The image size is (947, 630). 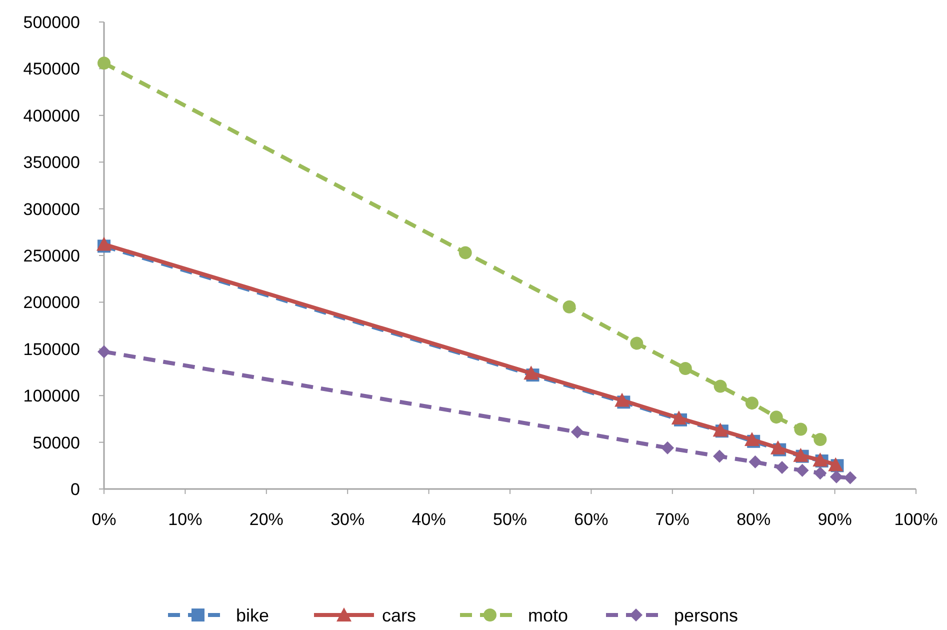 What do you see at coordinates (548, 615) in the screenshot?
I see `legend-label: moto` at bounding box center [548, 615].